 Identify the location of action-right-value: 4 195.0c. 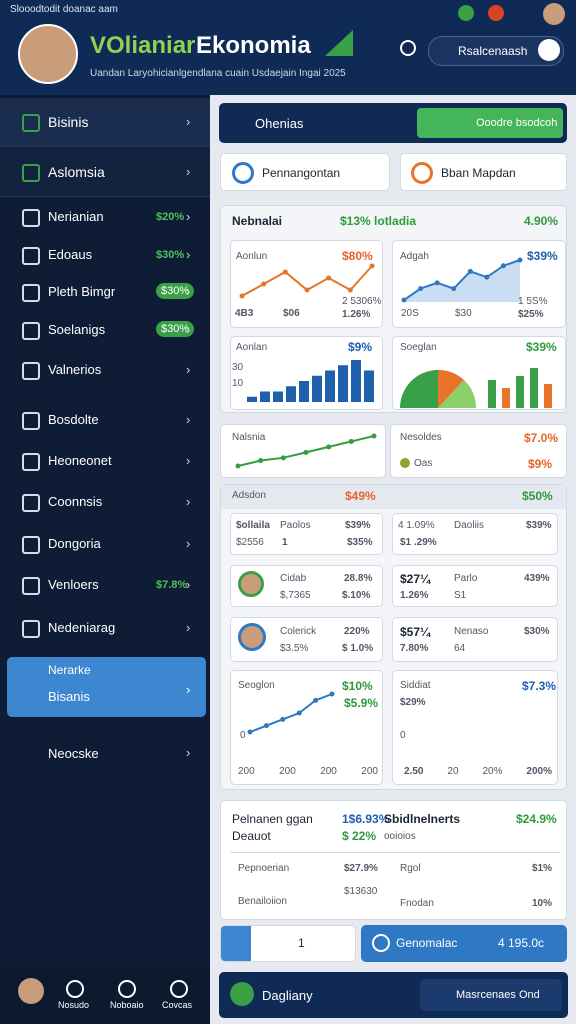
(521, 943).